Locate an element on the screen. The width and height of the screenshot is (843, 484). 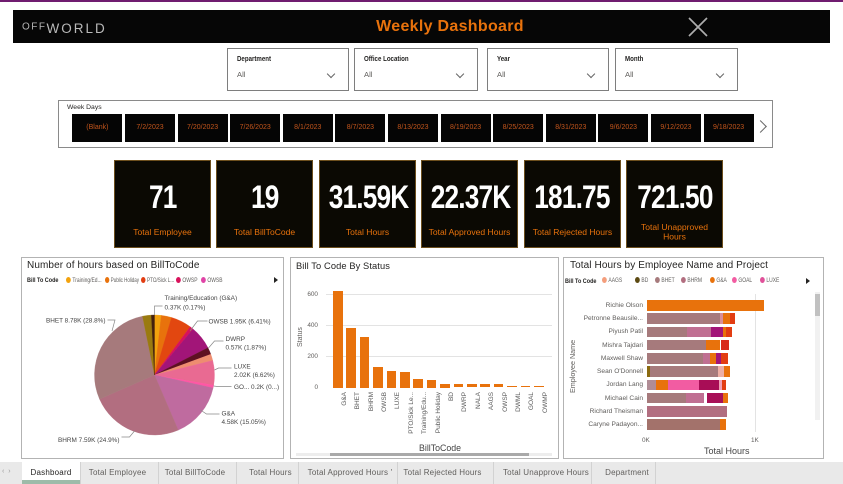
svg-text: G&A is located at coordinates (228, 413).